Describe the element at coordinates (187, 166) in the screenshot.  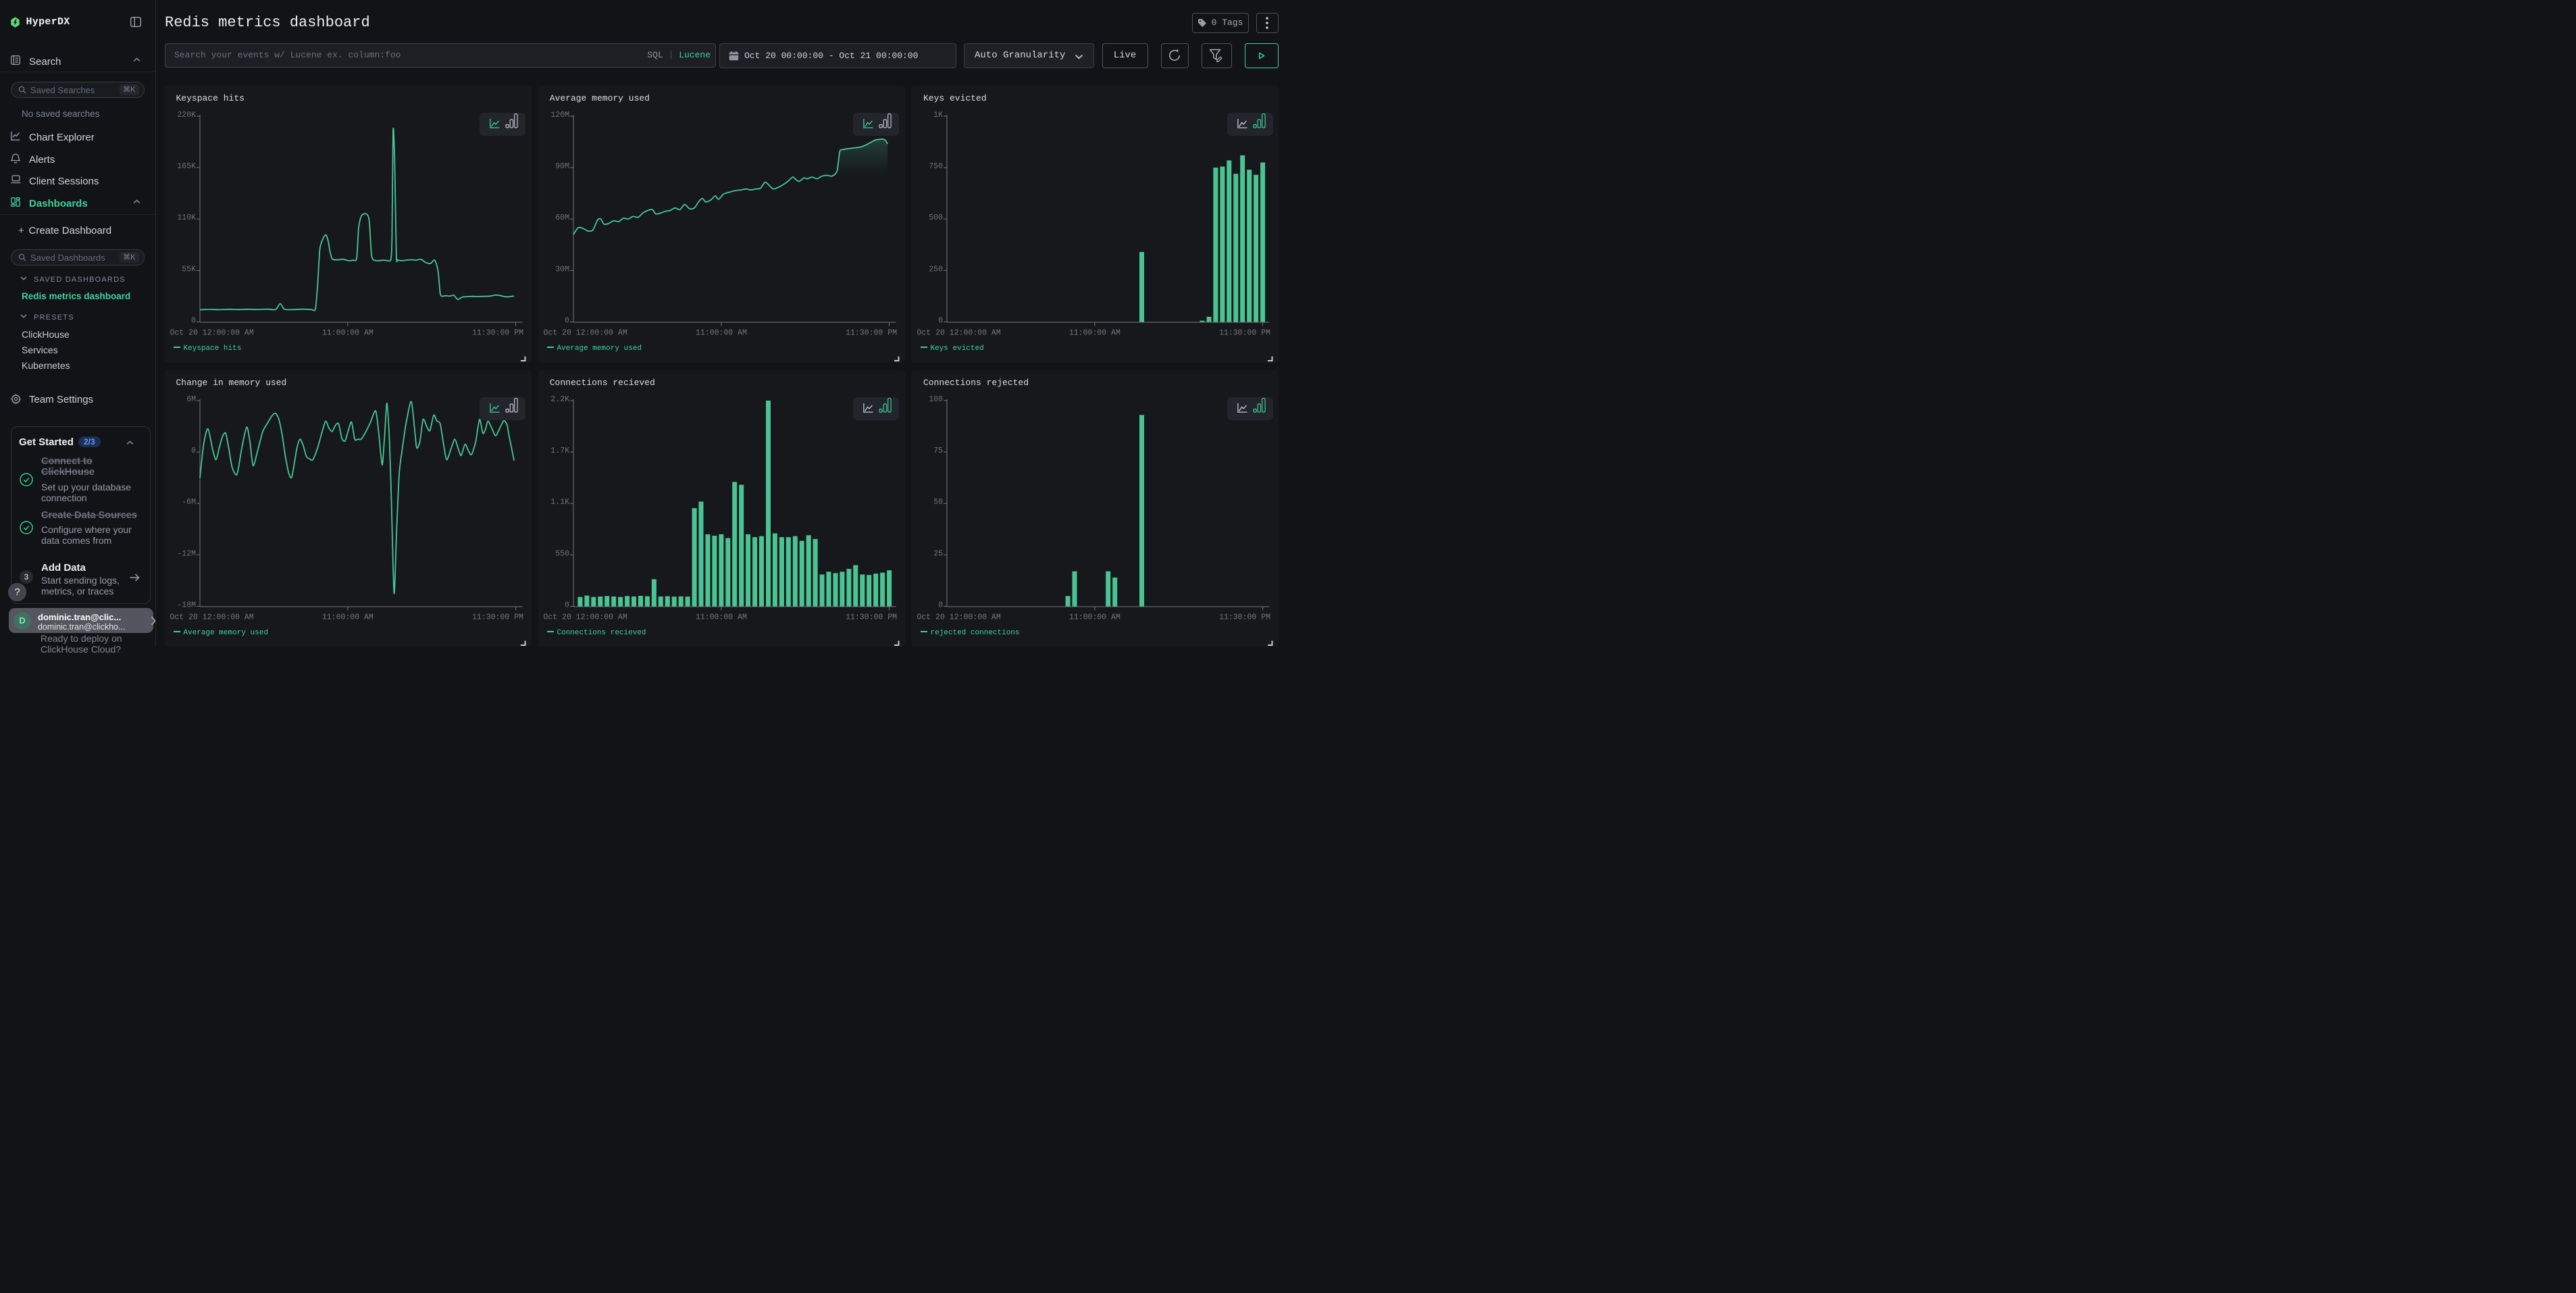
I see `svg-text: 165K` at that location.